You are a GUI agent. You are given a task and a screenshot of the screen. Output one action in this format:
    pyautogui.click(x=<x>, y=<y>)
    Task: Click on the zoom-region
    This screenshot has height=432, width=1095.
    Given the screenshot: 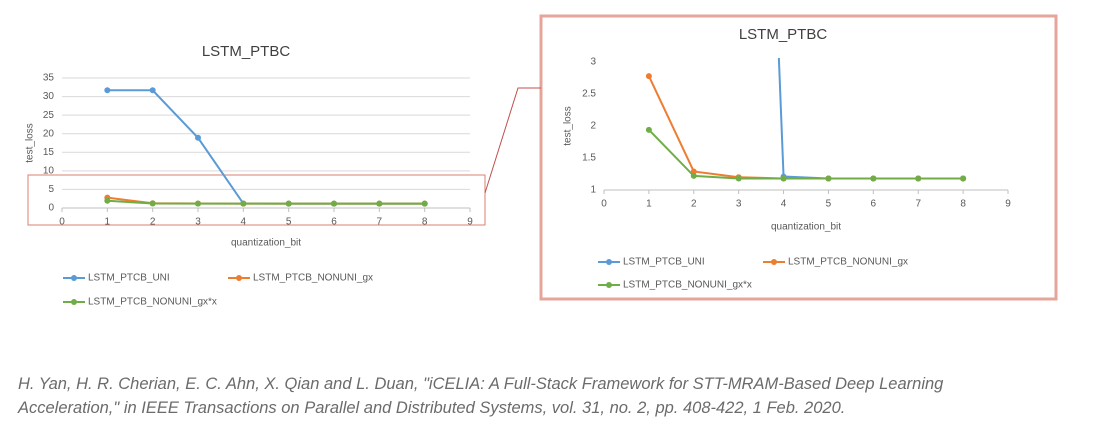 What is the action you would take?
    pyautogui.click(x=256, y=200)
    